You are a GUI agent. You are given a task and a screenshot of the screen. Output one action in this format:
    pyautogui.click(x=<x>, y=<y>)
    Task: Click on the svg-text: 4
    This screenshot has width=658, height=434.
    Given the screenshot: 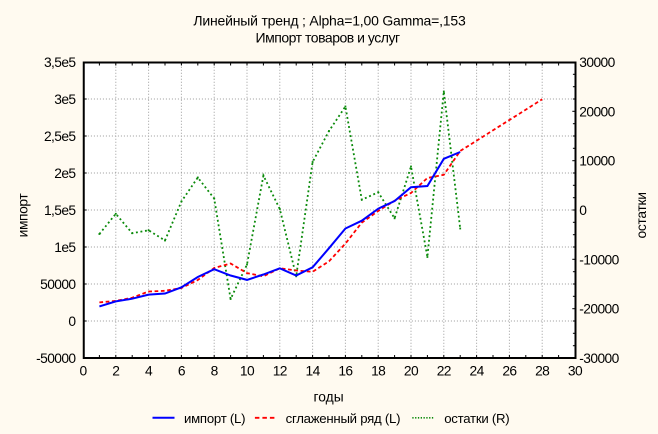 What is the action you would take?
    pyautogui.click(x=149, y=371)
    